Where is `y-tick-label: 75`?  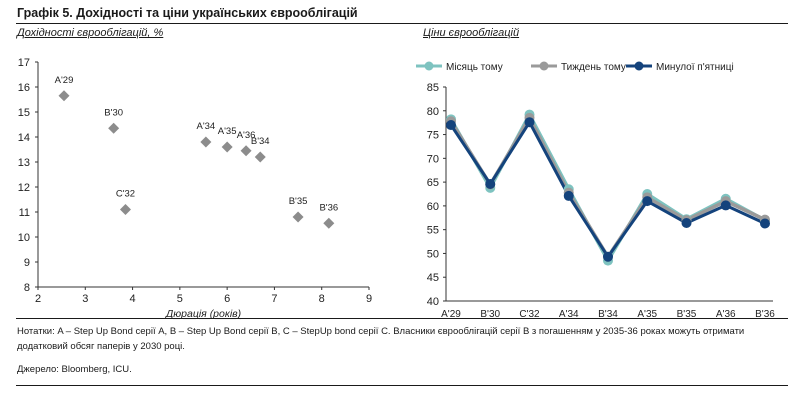
y-tick-label: 75 is located at coordinates (433, 136).